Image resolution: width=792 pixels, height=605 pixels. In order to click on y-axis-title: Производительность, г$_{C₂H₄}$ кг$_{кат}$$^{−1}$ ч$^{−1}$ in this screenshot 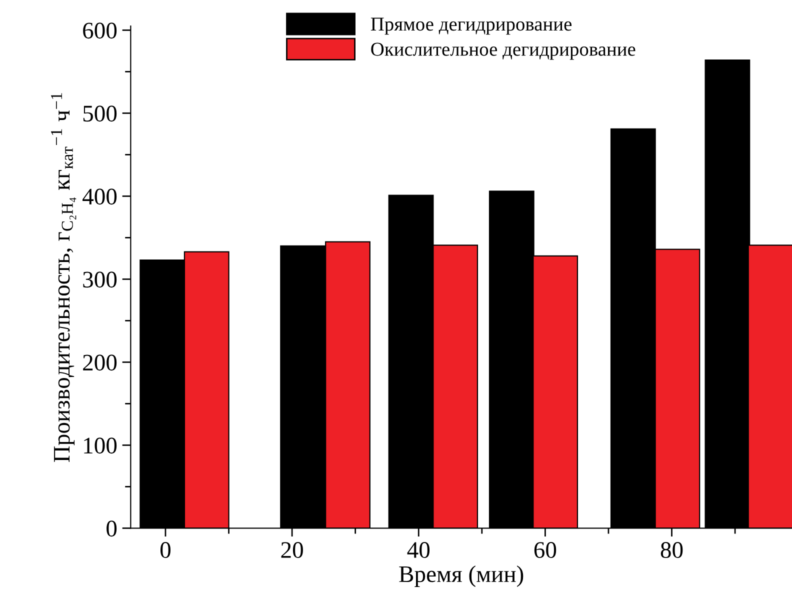, I will do `click(63, 277)`.